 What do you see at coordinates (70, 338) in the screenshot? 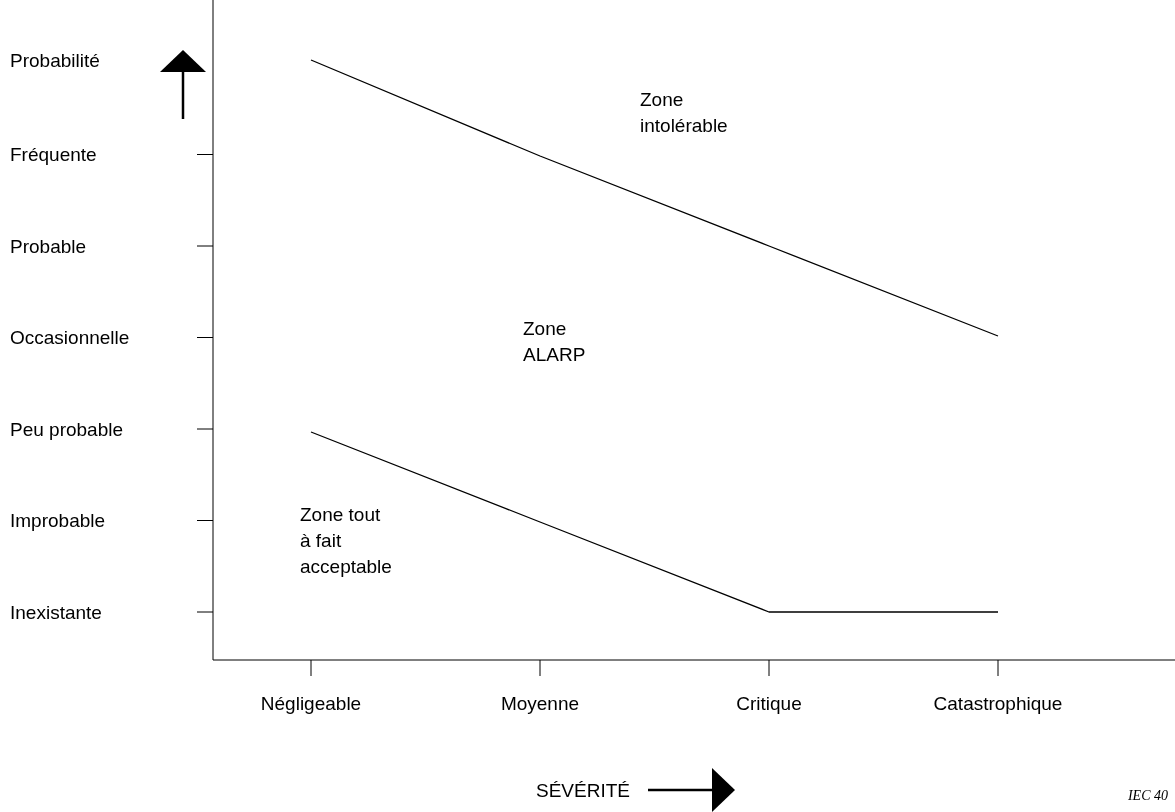
I see `text: Occasionnelle` at bounding box center [70, 338].